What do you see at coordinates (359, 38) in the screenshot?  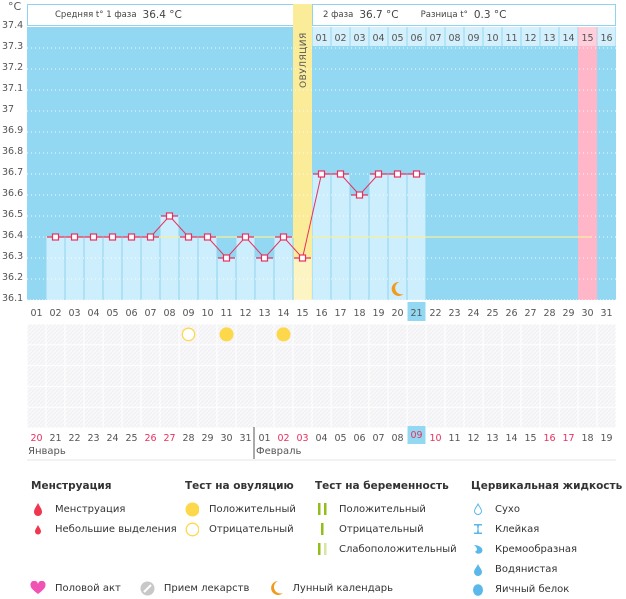 I see `phase2-day-label: 03` at bounding box center [359, 38].